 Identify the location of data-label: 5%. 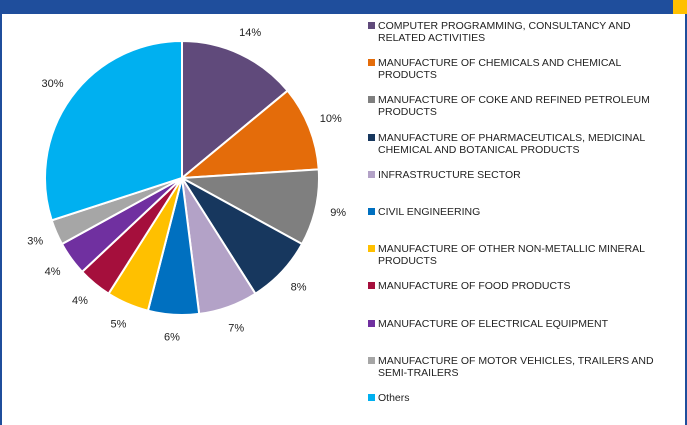
(119, 325).